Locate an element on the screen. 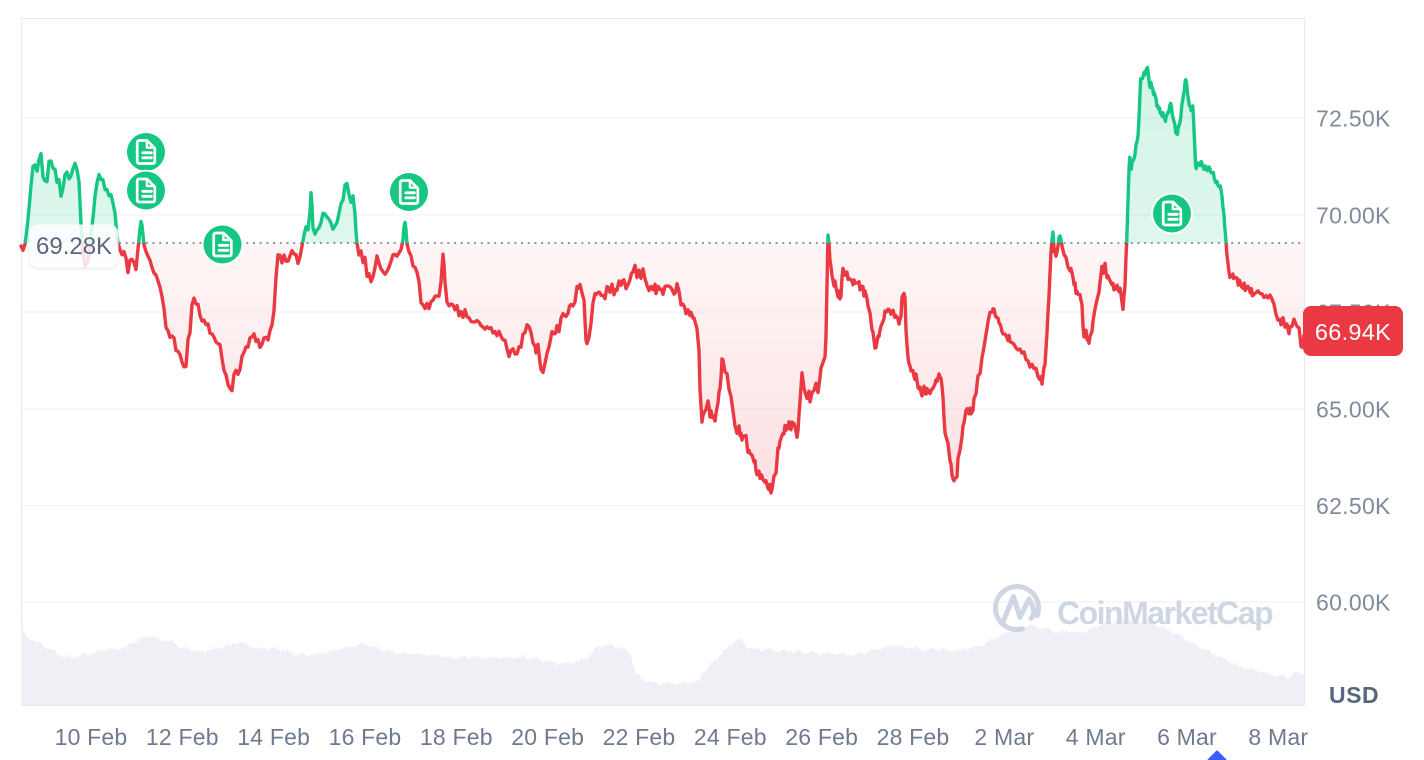 The height and width of the screenshot is (760, 1424). svg-text: 65.00K is located at coordinates (1353, 409).